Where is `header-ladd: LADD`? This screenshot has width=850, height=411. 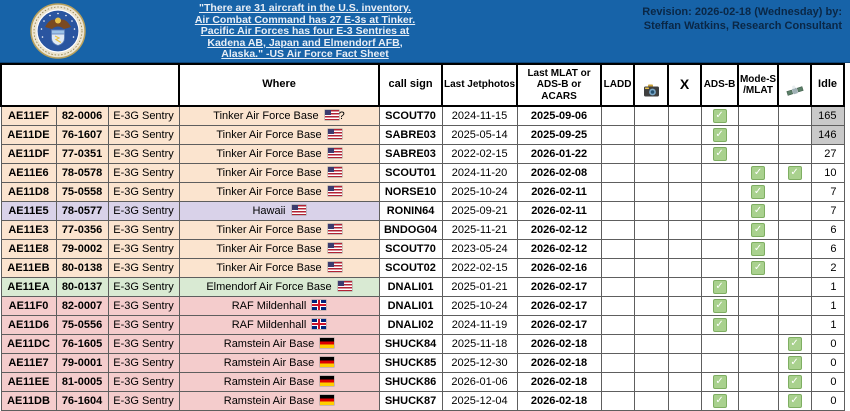 header-ladd: LADD is located at coordinates (618, 85).